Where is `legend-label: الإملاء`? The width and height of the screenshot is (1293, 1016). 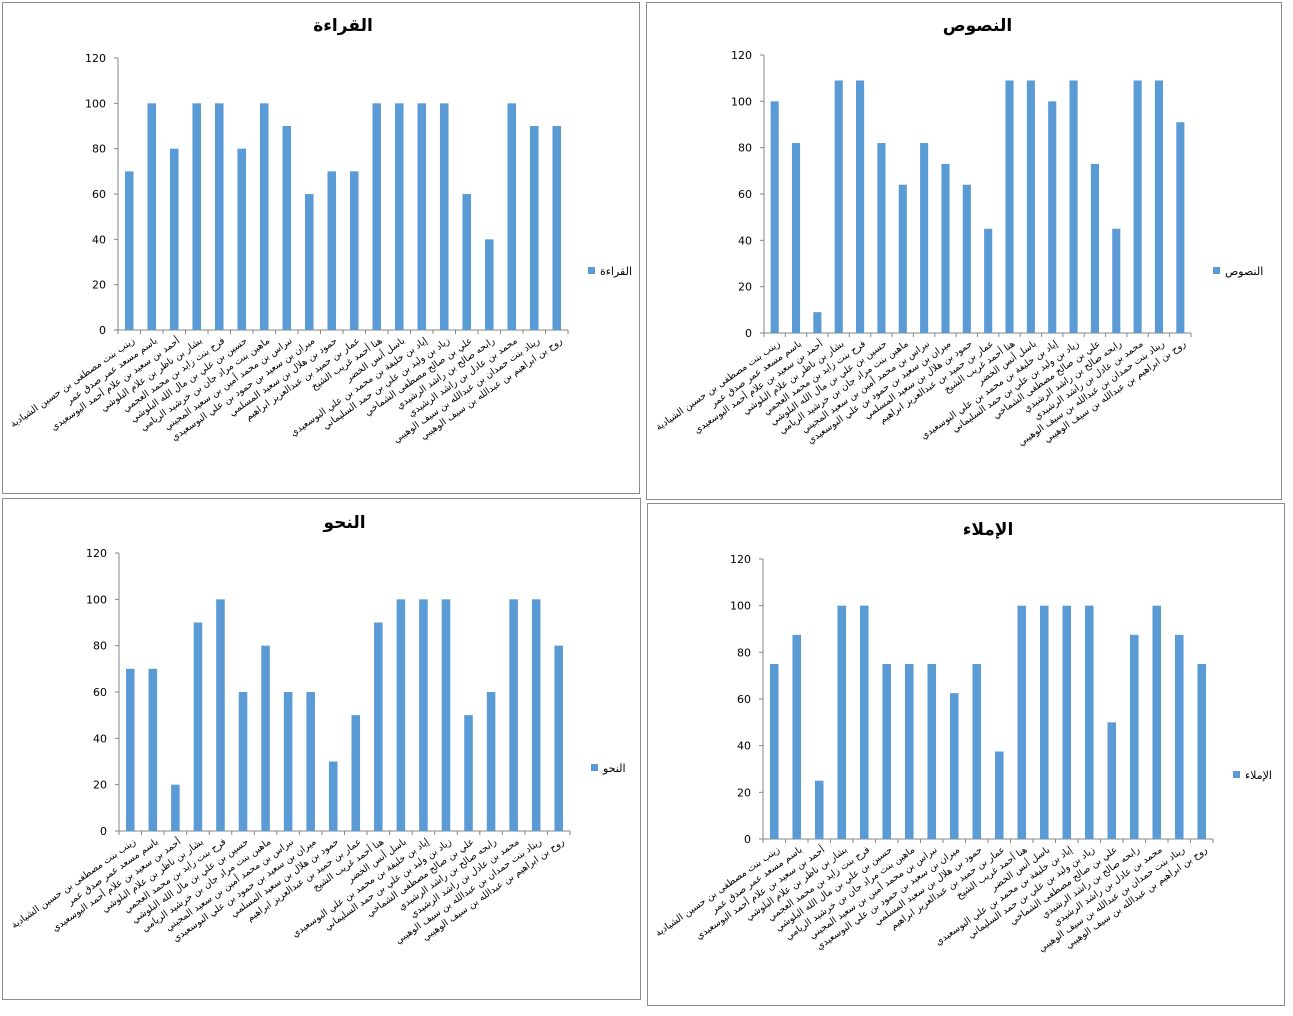 legend-label: الإملاء is located at coordinates (1258, 775).